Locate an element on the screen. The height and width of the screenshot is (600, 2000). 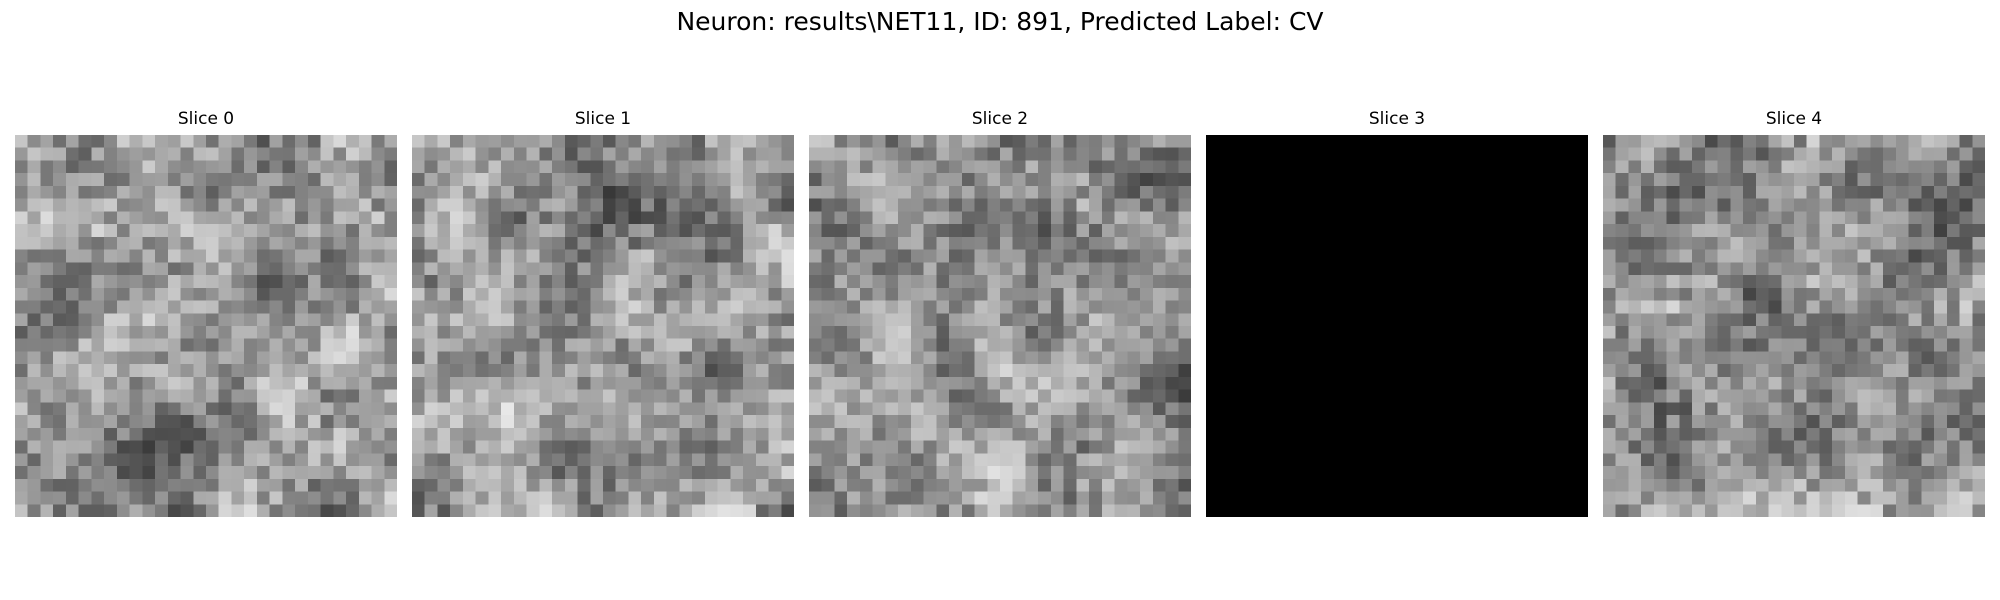
slice-title: Slice 2 is located at coordinates (1000, 119).